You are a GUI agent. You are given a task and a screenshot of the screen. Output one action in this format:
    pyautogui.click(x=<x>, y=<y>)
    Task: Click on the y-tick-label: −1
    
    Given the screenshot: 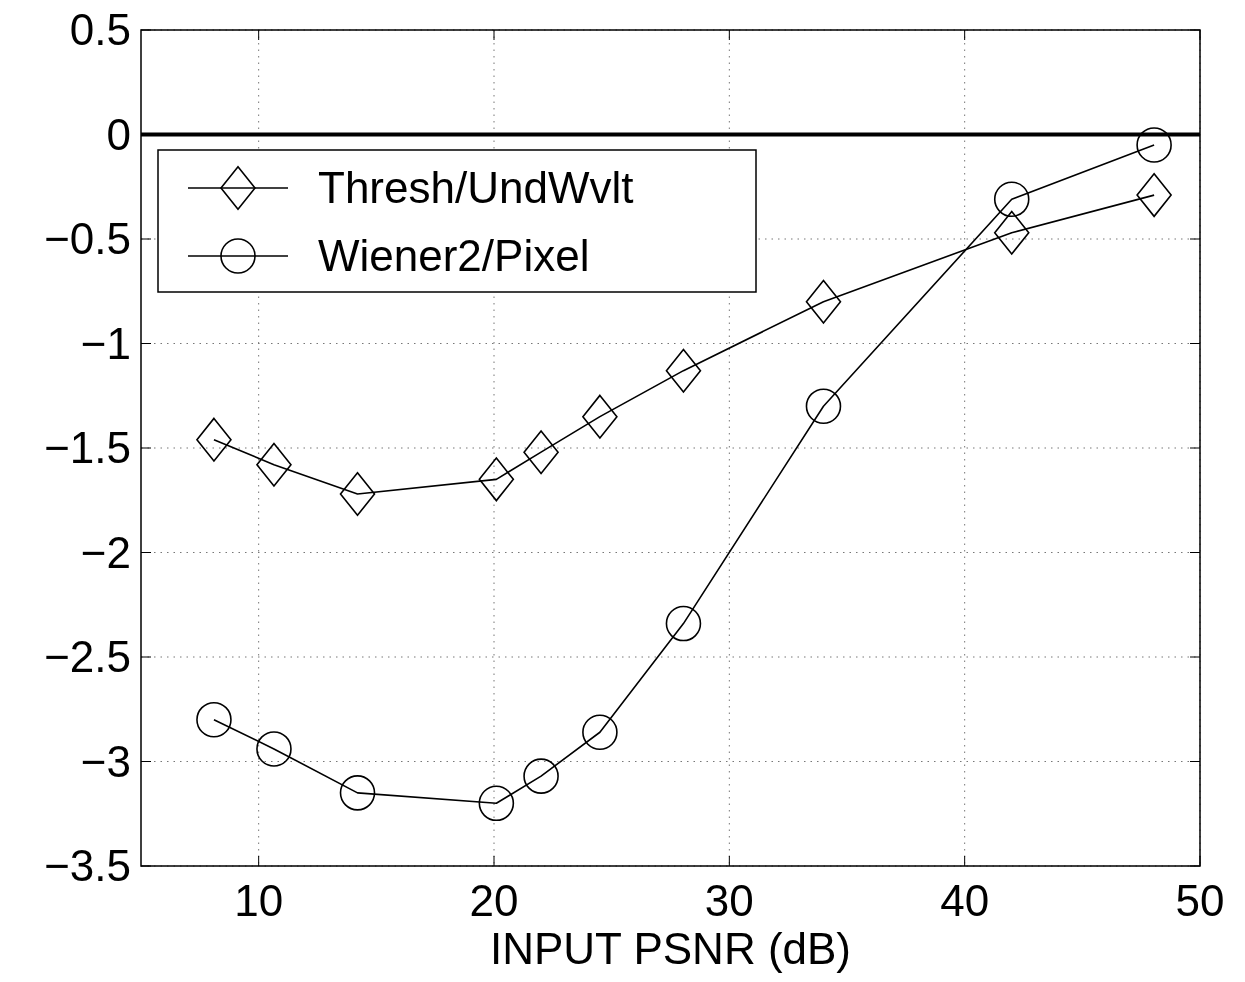 What is the action you would take?
    pyautogui.click(x=105, y=343)
    